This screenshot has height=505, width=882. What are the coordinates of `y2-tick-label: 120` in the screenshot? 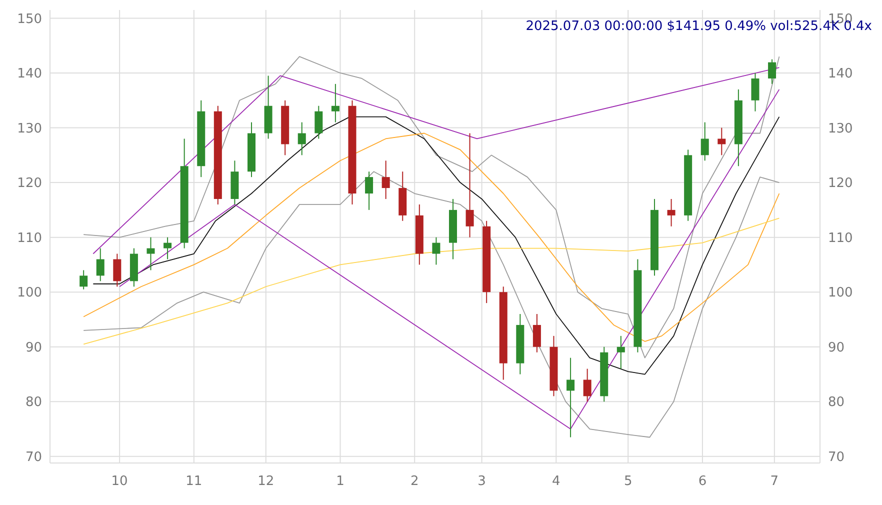 It's located at (840, 184).